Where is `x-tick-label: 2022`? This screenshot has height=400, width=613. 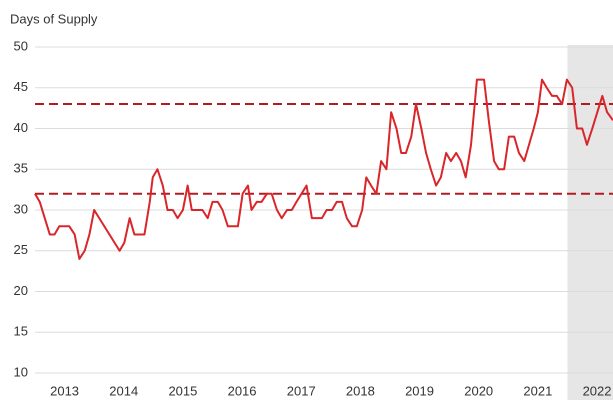
x-tick-label: 2022 is located at coordinates (597, 390).